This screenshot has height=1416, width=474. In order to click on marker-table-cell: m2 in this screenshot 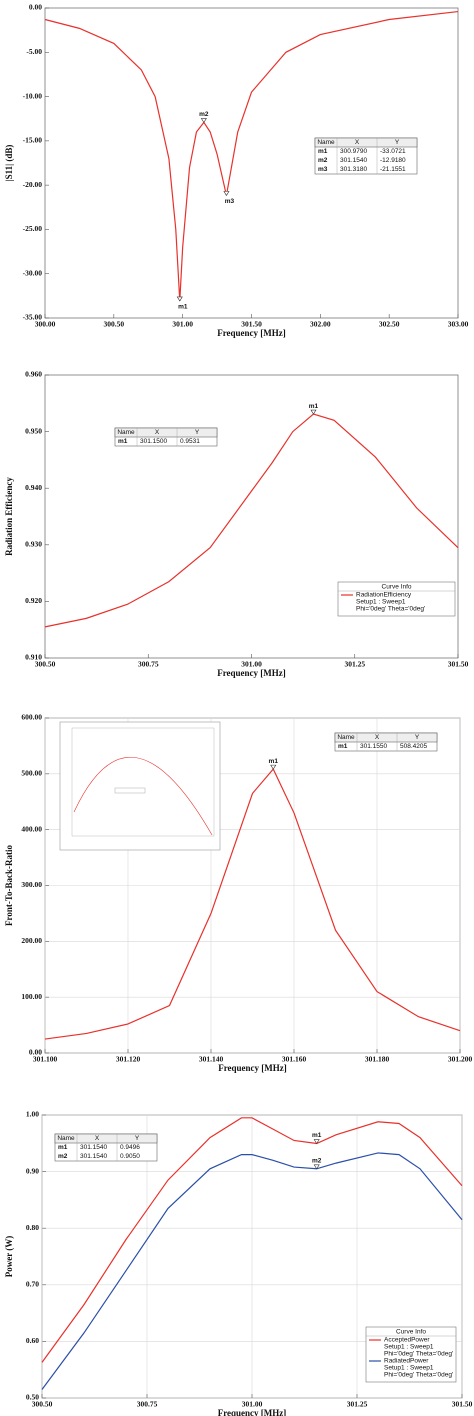, I will do `click(63, 1156)`.